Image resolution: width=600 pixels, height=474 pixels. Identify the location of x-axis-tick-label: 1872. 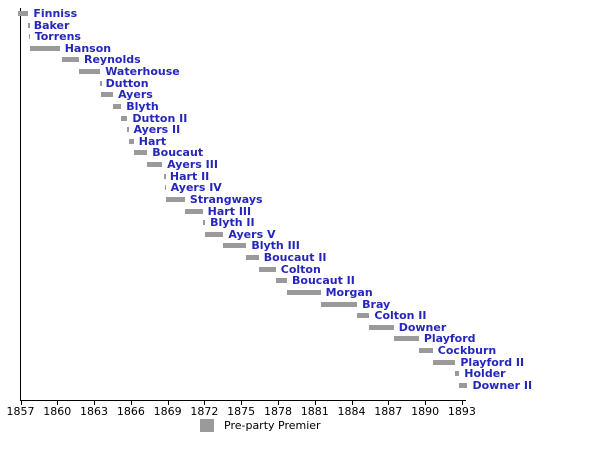
(204, 411).